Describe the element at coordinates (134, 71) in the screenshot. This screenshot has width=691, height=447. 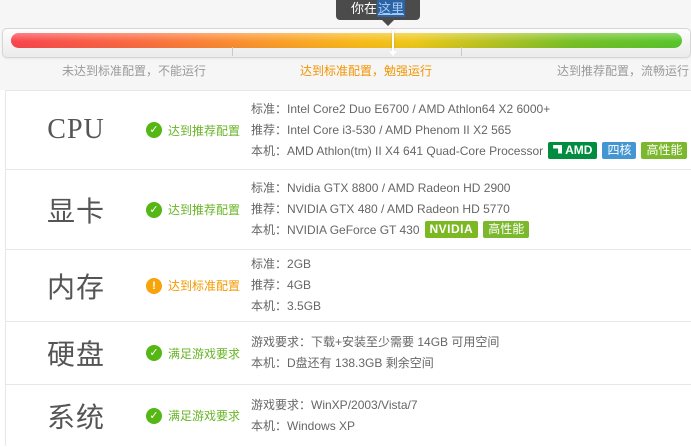
I see `zone-label-below-standard: 未达到标准配置，不能运行` at that location.